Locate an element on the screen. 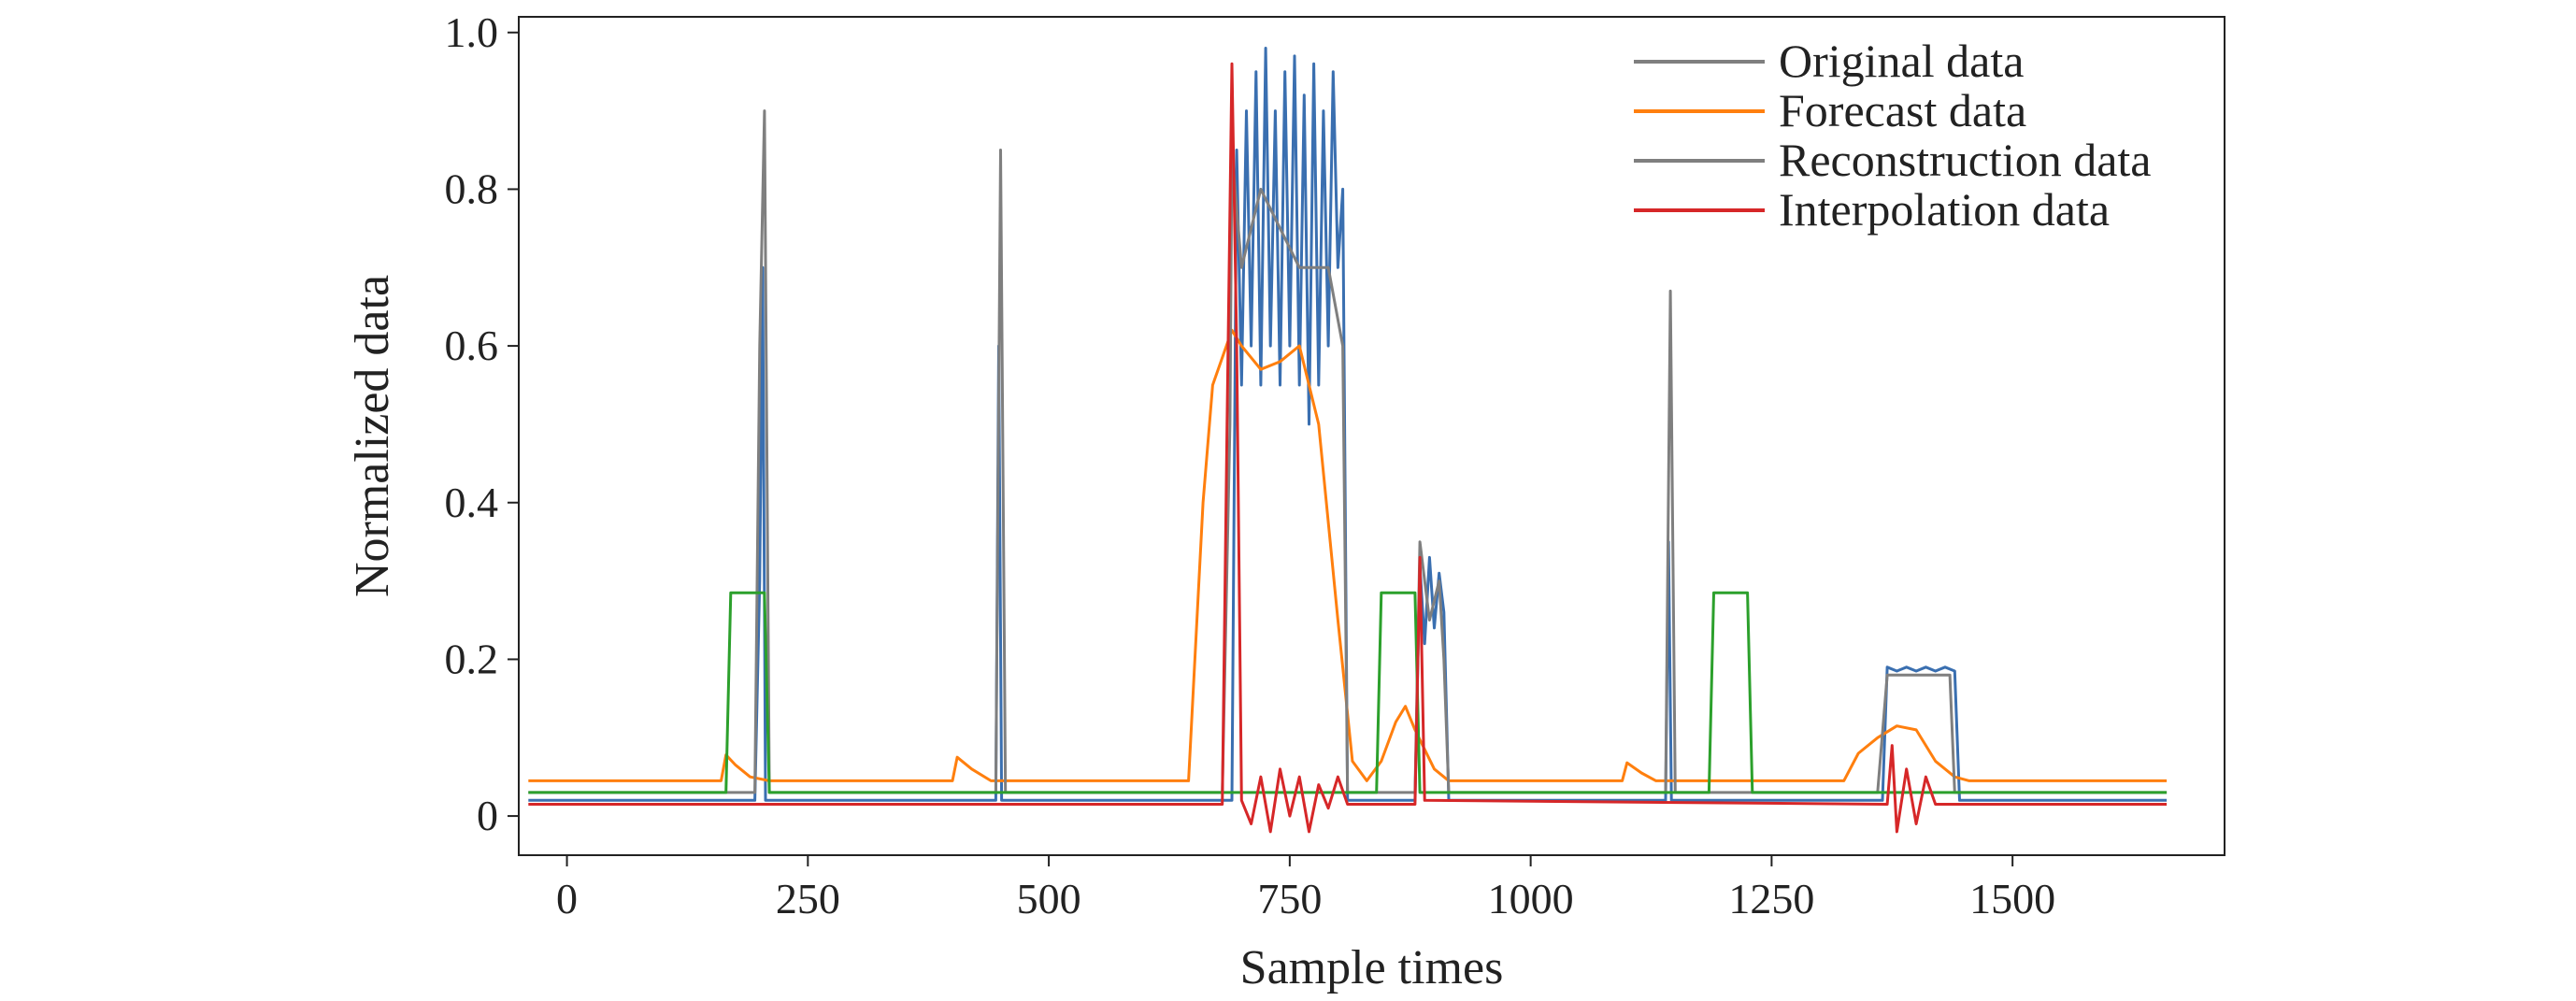  x-tick-label: 500 is located at coordinates (1049, 899).